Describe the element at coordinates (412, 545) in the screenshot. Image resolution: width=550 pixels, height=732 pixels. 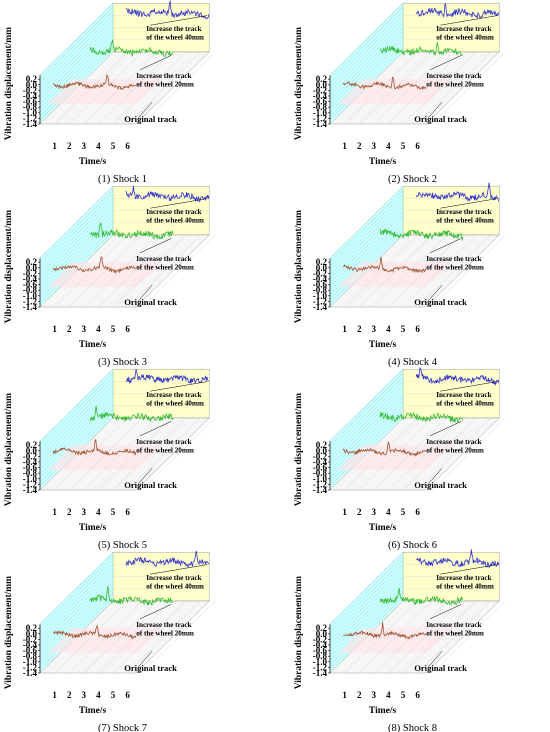
I see `panel-caption: (6) Shock 6` at that location.